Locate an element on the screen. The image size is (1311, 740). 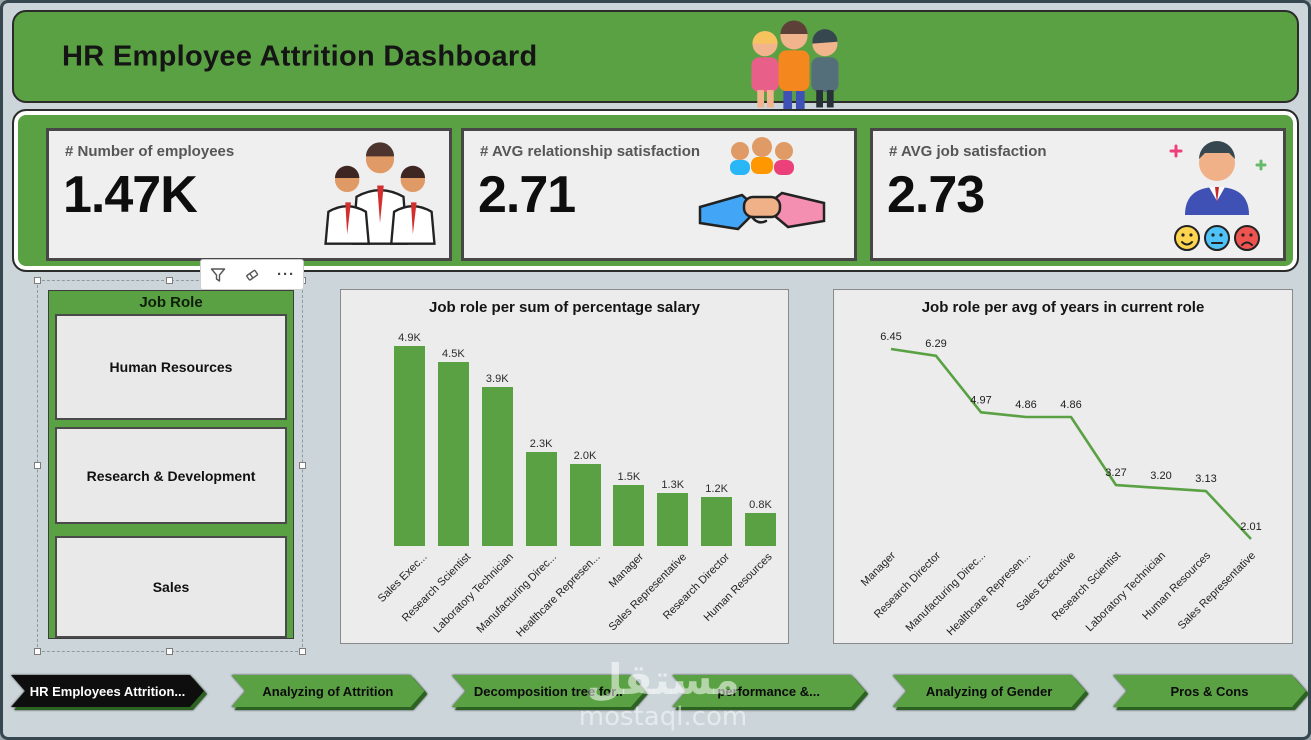
bar-value-label: 2.0K is located at coordinates (585, 456).